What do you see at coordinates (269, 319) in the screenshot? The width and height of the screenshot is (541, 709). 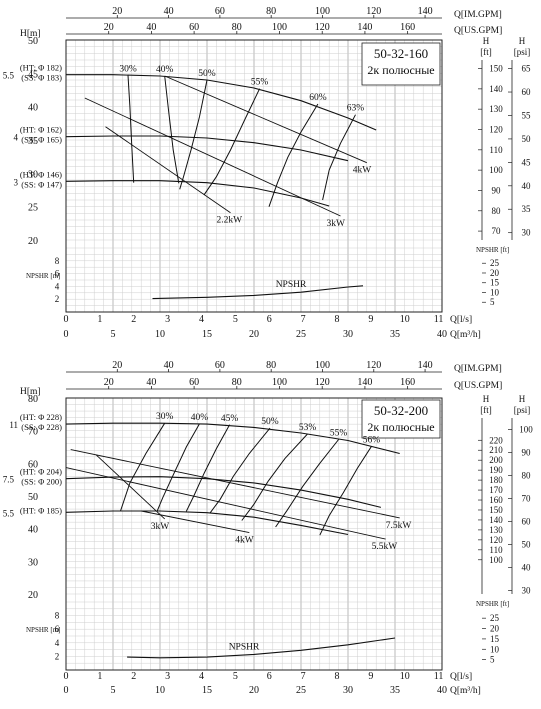 I see `x-axis-tick: 6` at bounding box center [269, 319].